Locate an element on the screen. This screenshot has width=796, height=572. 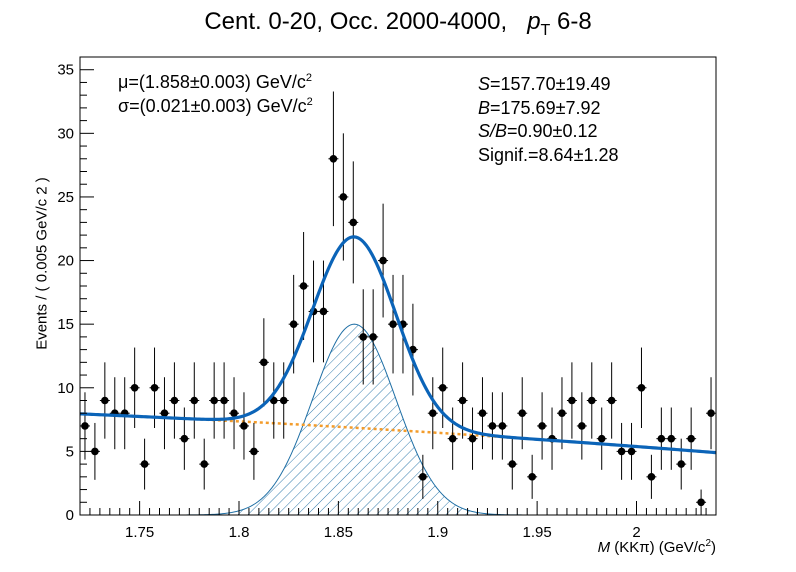
x-axis-var: M is located at coordinates (604, 547).